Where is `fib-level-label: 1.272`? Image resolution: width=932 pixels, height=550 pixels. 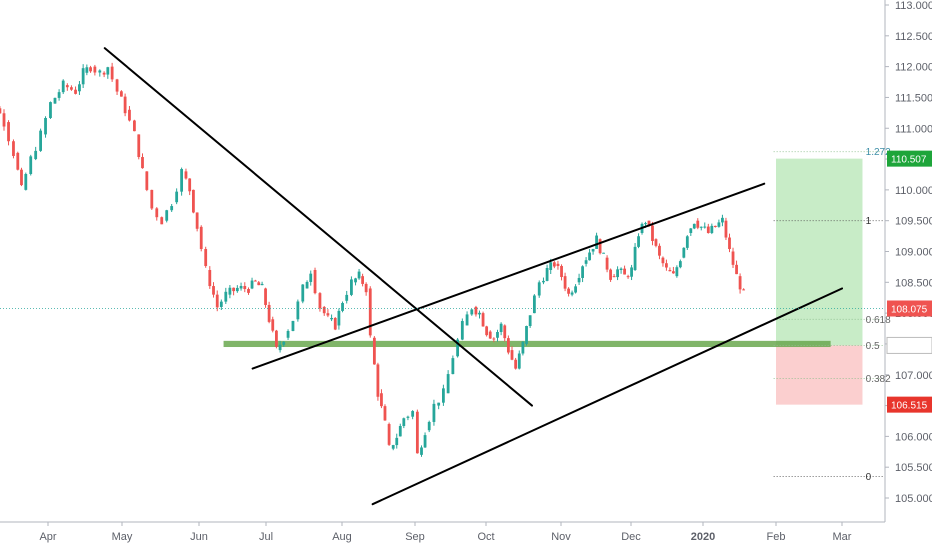
fib-level-label: 1.272 is located at coordinates (878, 152).